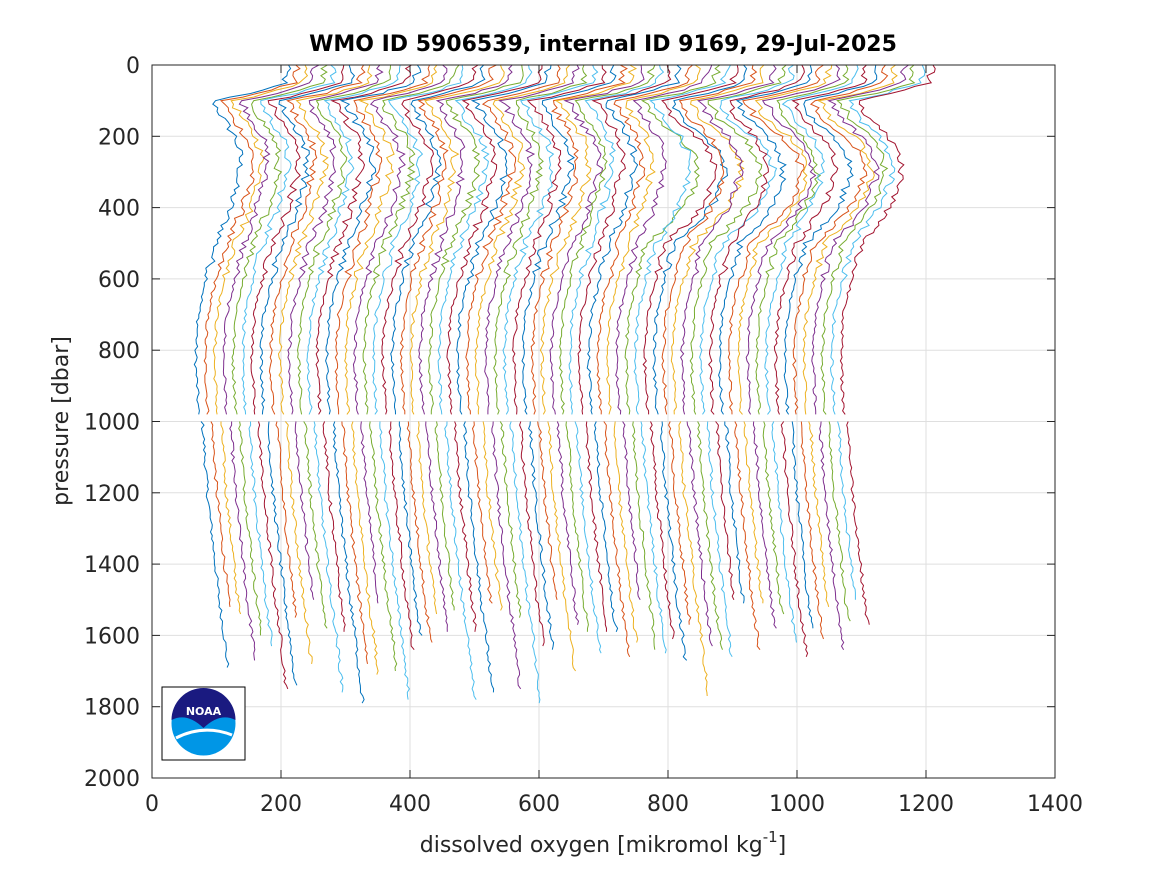 The width and height of the screenshot is (1167, 875). I want to click on profile-line-26-upper, so click(475, 239).